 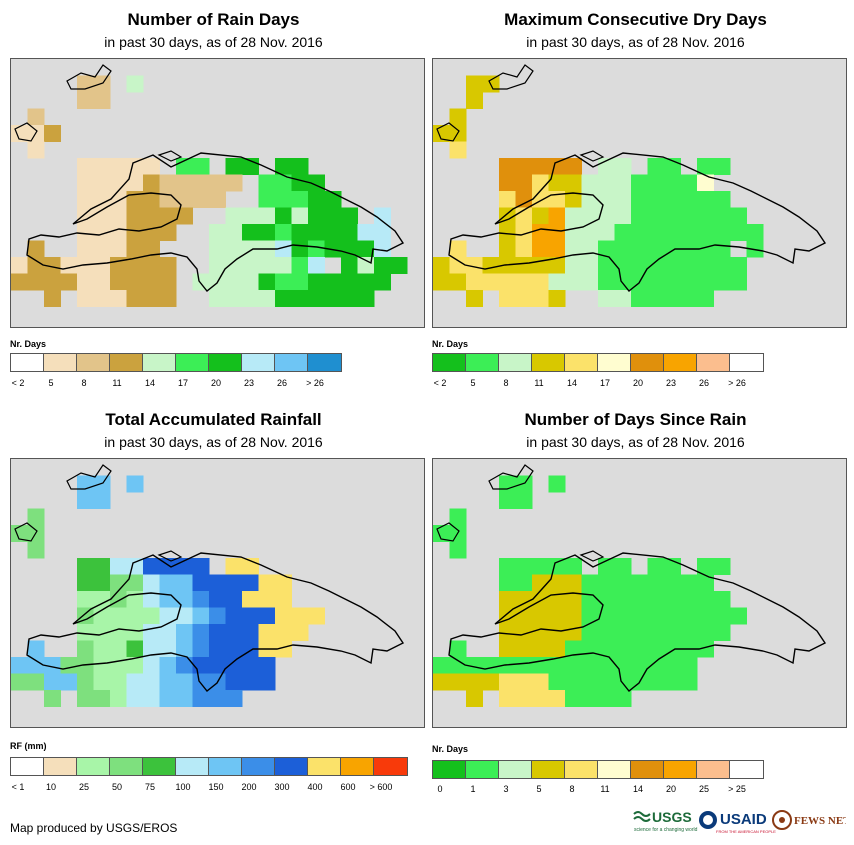 What do you see at coordinates (450, 344) in the screenshot?
I see `legend-title: Nr. Days` at bounding box center [450, 344].